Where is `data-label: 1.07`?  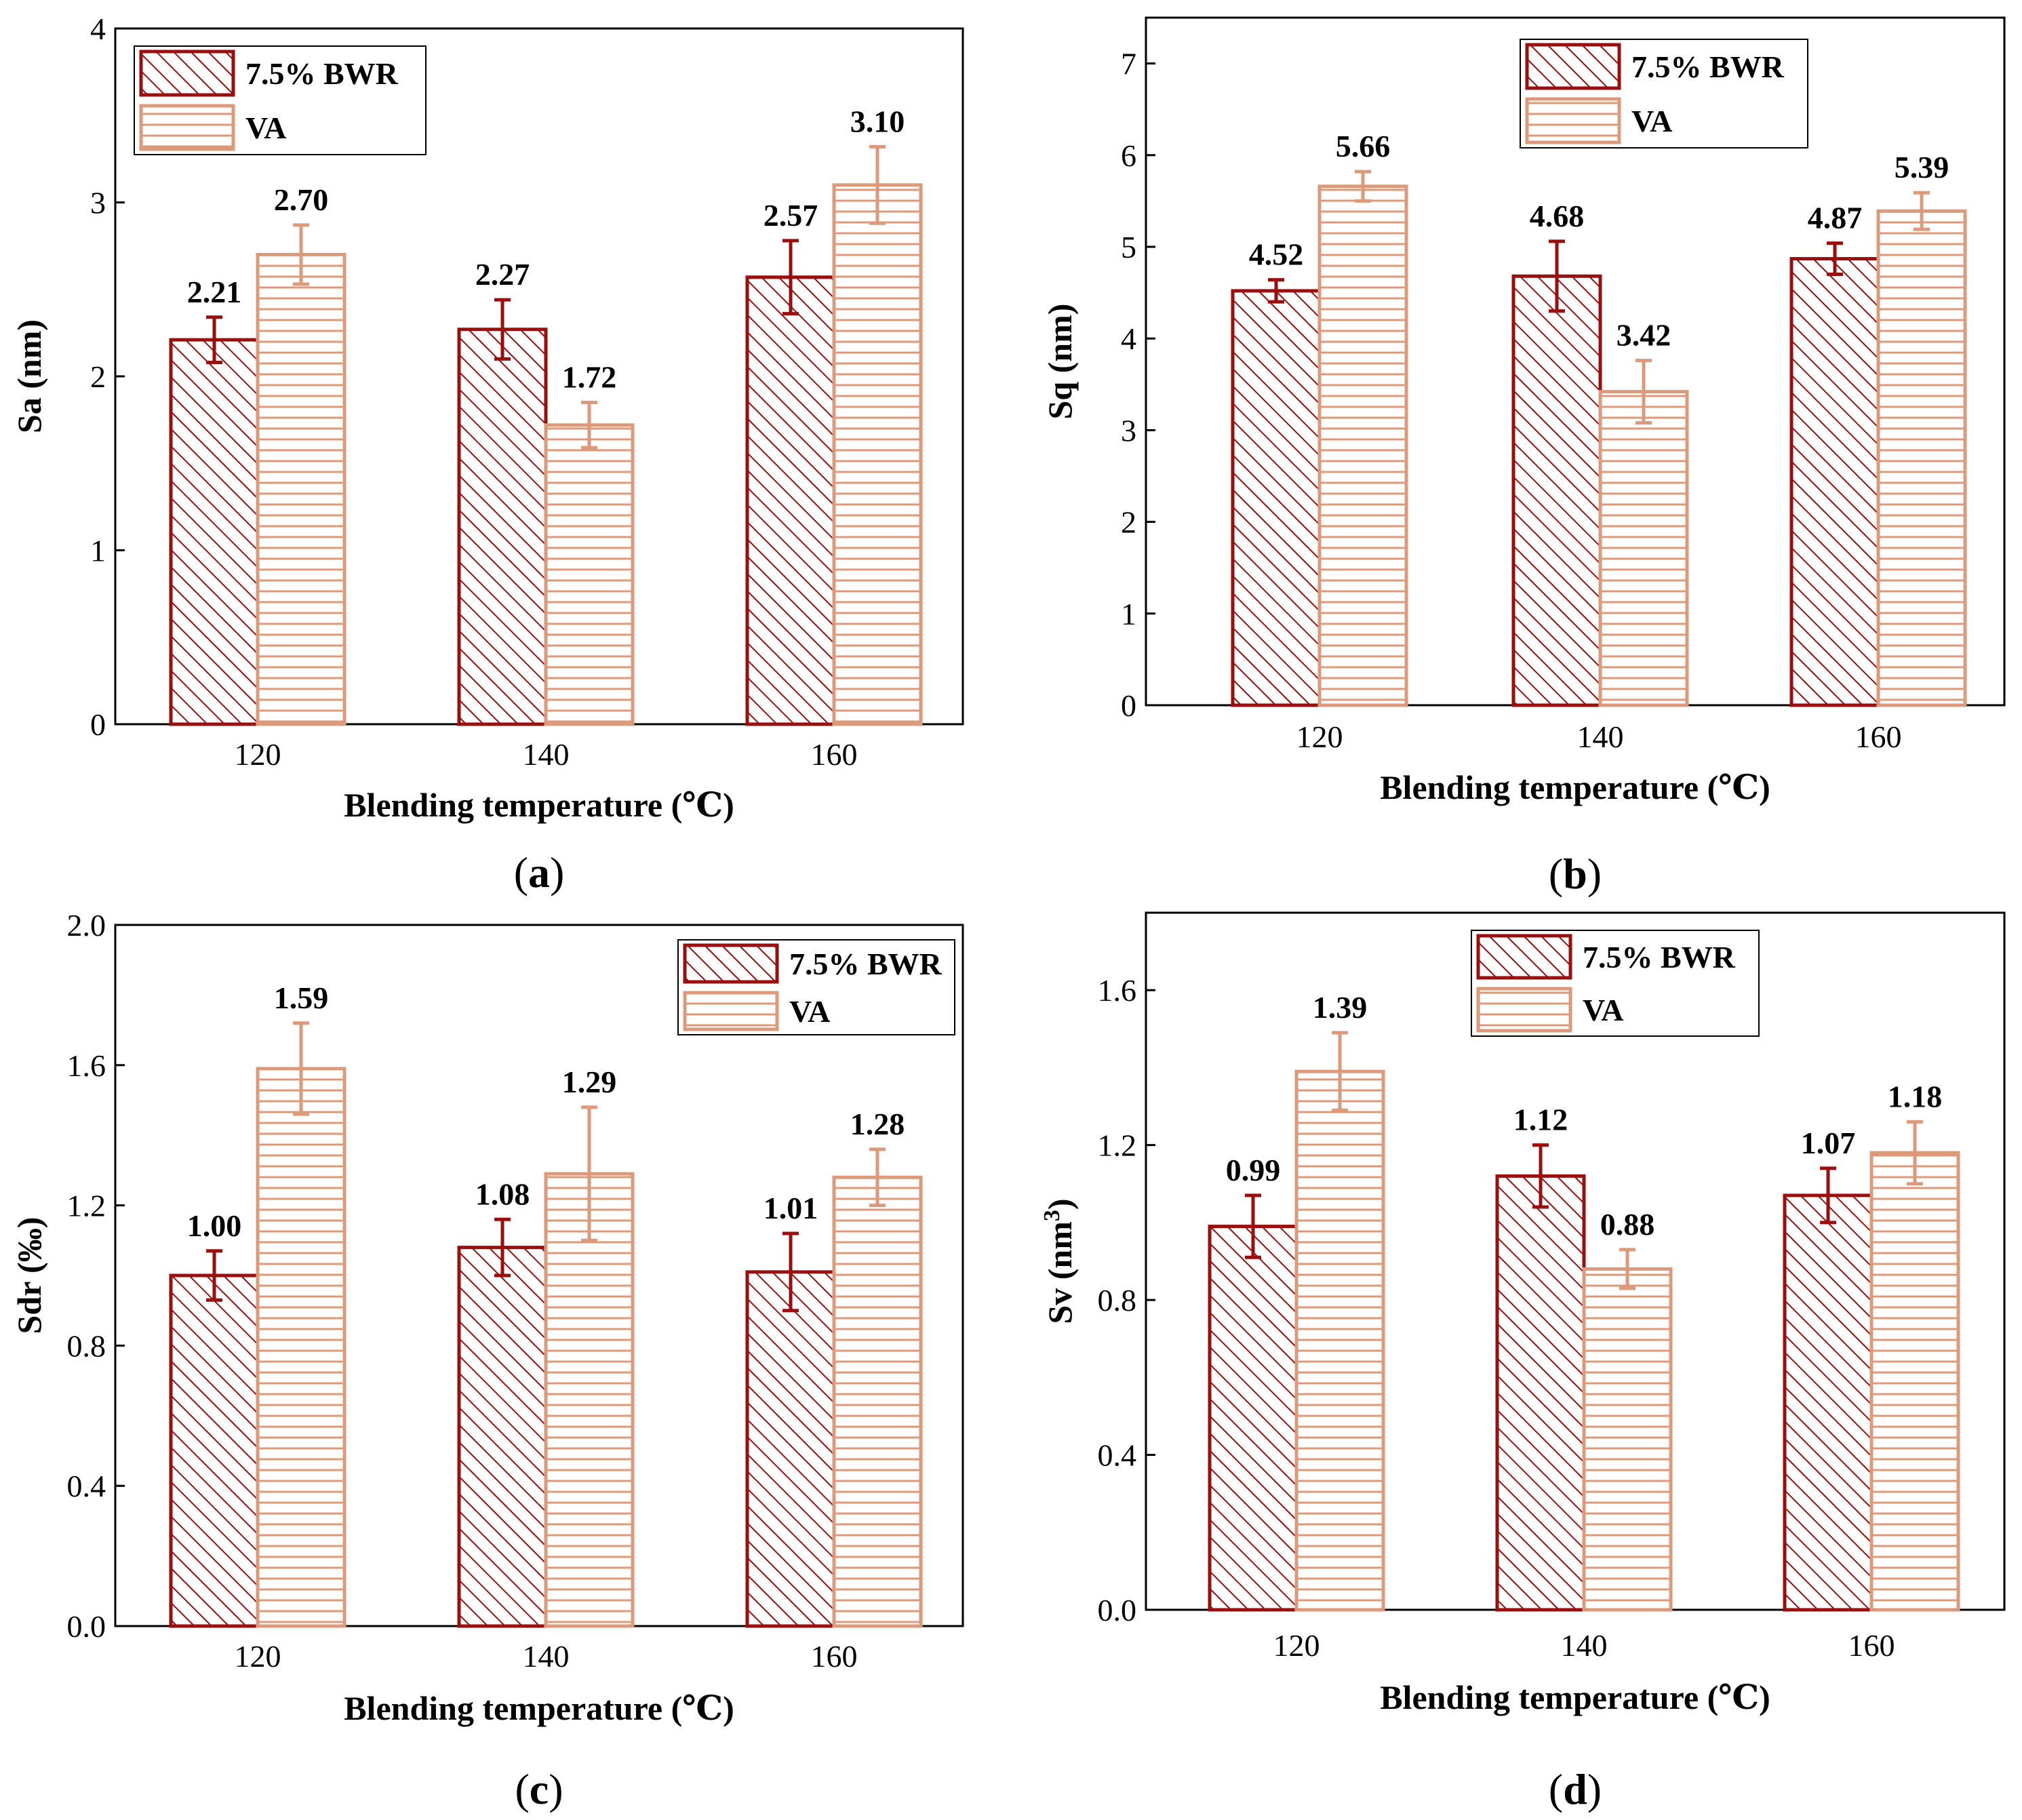 data-label: 1.07 is located at coordinates (1828, 1143).